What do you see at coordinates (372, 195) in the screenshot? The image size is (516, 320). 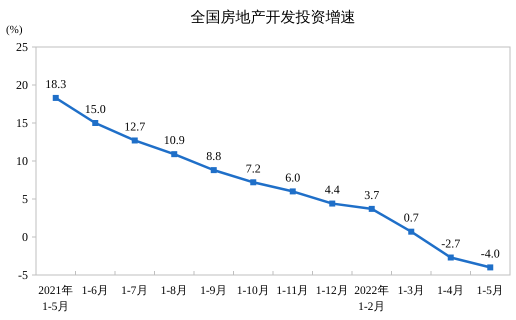 I see `data-label: 3.7` at bounding box center [372, 195].